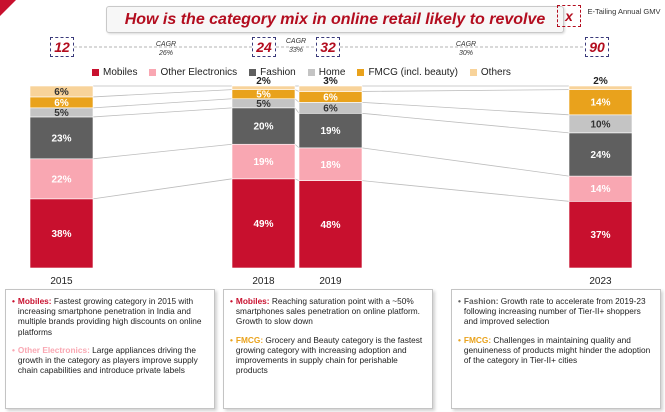 The height and width of the screenshot is (412, 665). I want to click on x-axis-tick-label: 2018, so click(263, 281).